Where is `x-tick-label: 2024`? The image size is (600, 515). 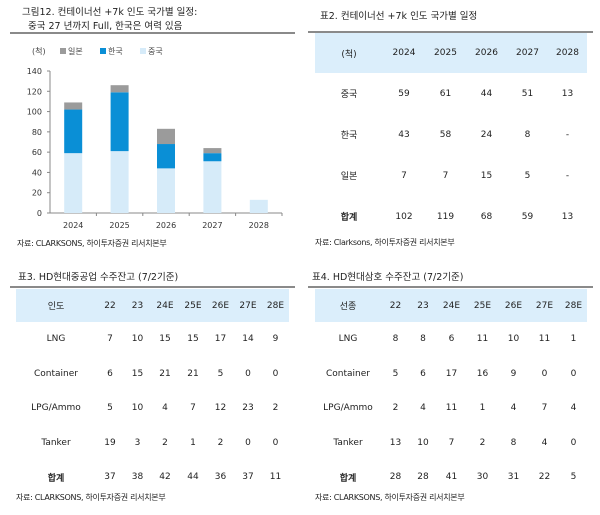
x-tick-label: 2024 is located at coordinates (73, 225).